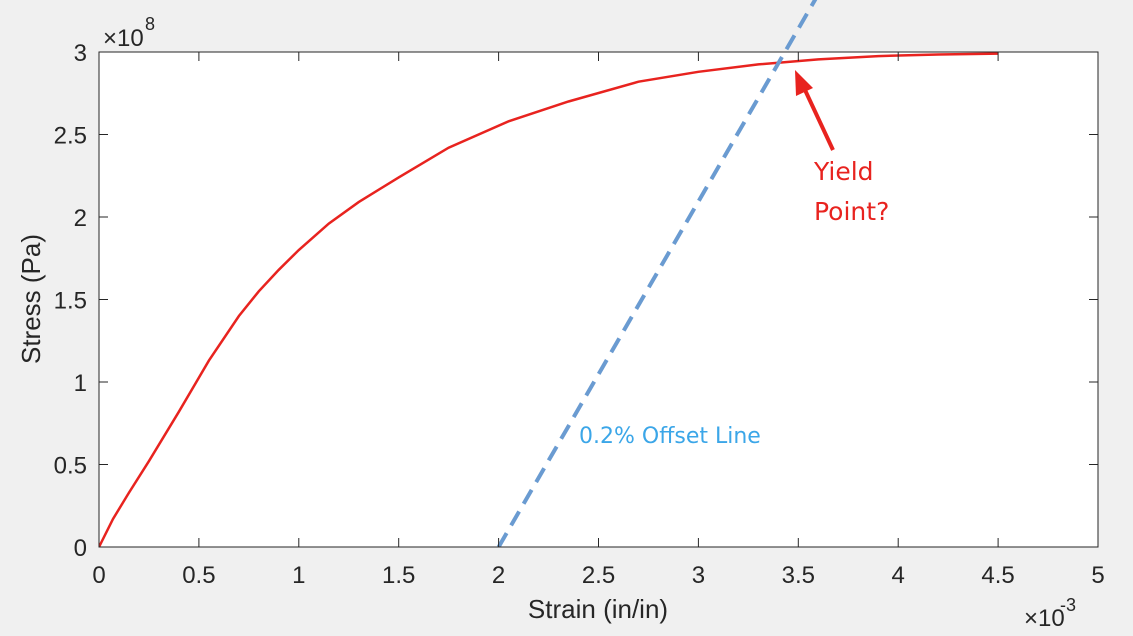 The image size is (1133, 636). I want to click on x-tick-label: 1.5, so click(398, 575).